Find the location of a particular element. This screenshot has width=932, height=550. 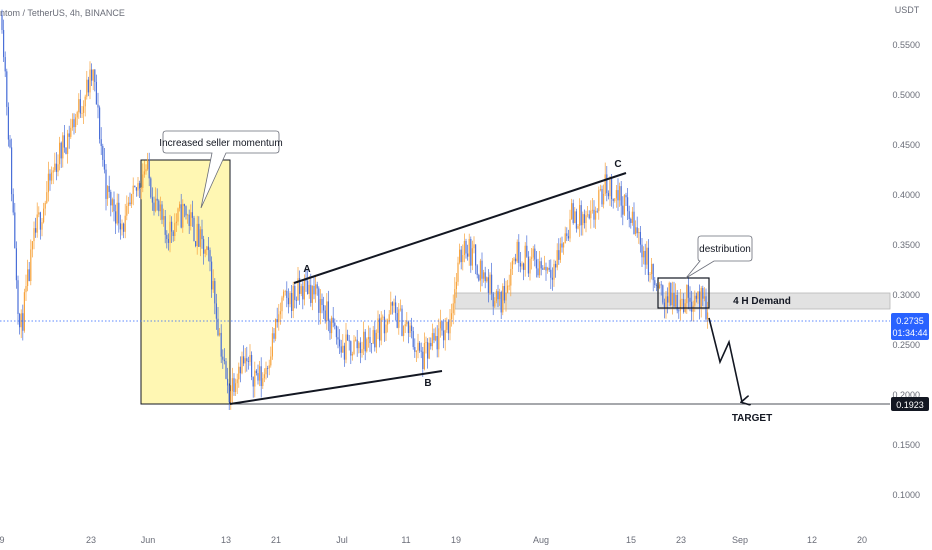

x-tick-label: Jun is located at coordinates (148, 540).